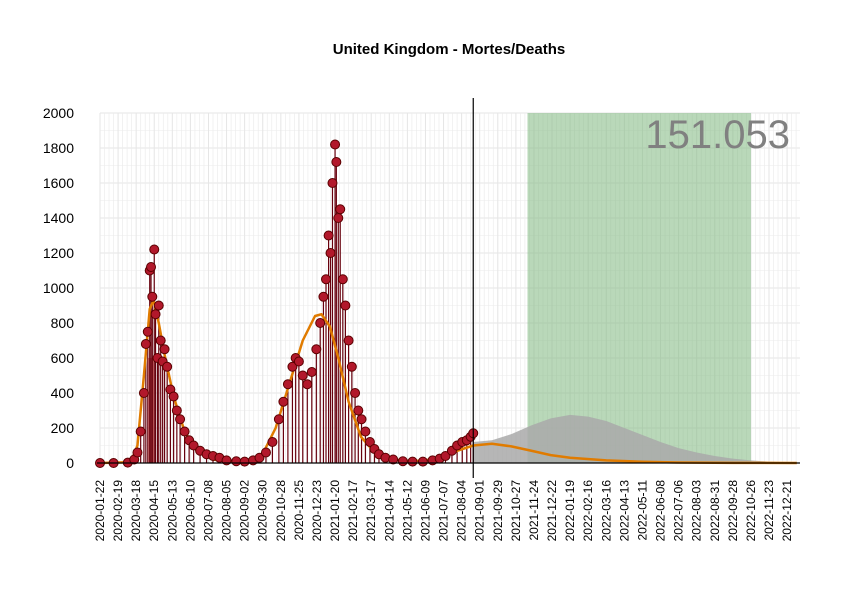 This screenshot has width=850, height=600. What do you see at coordinates (462, 511) in the screenshot?
I see `x-tick-label: 2021-08-04` at bounding box center [462, 511].